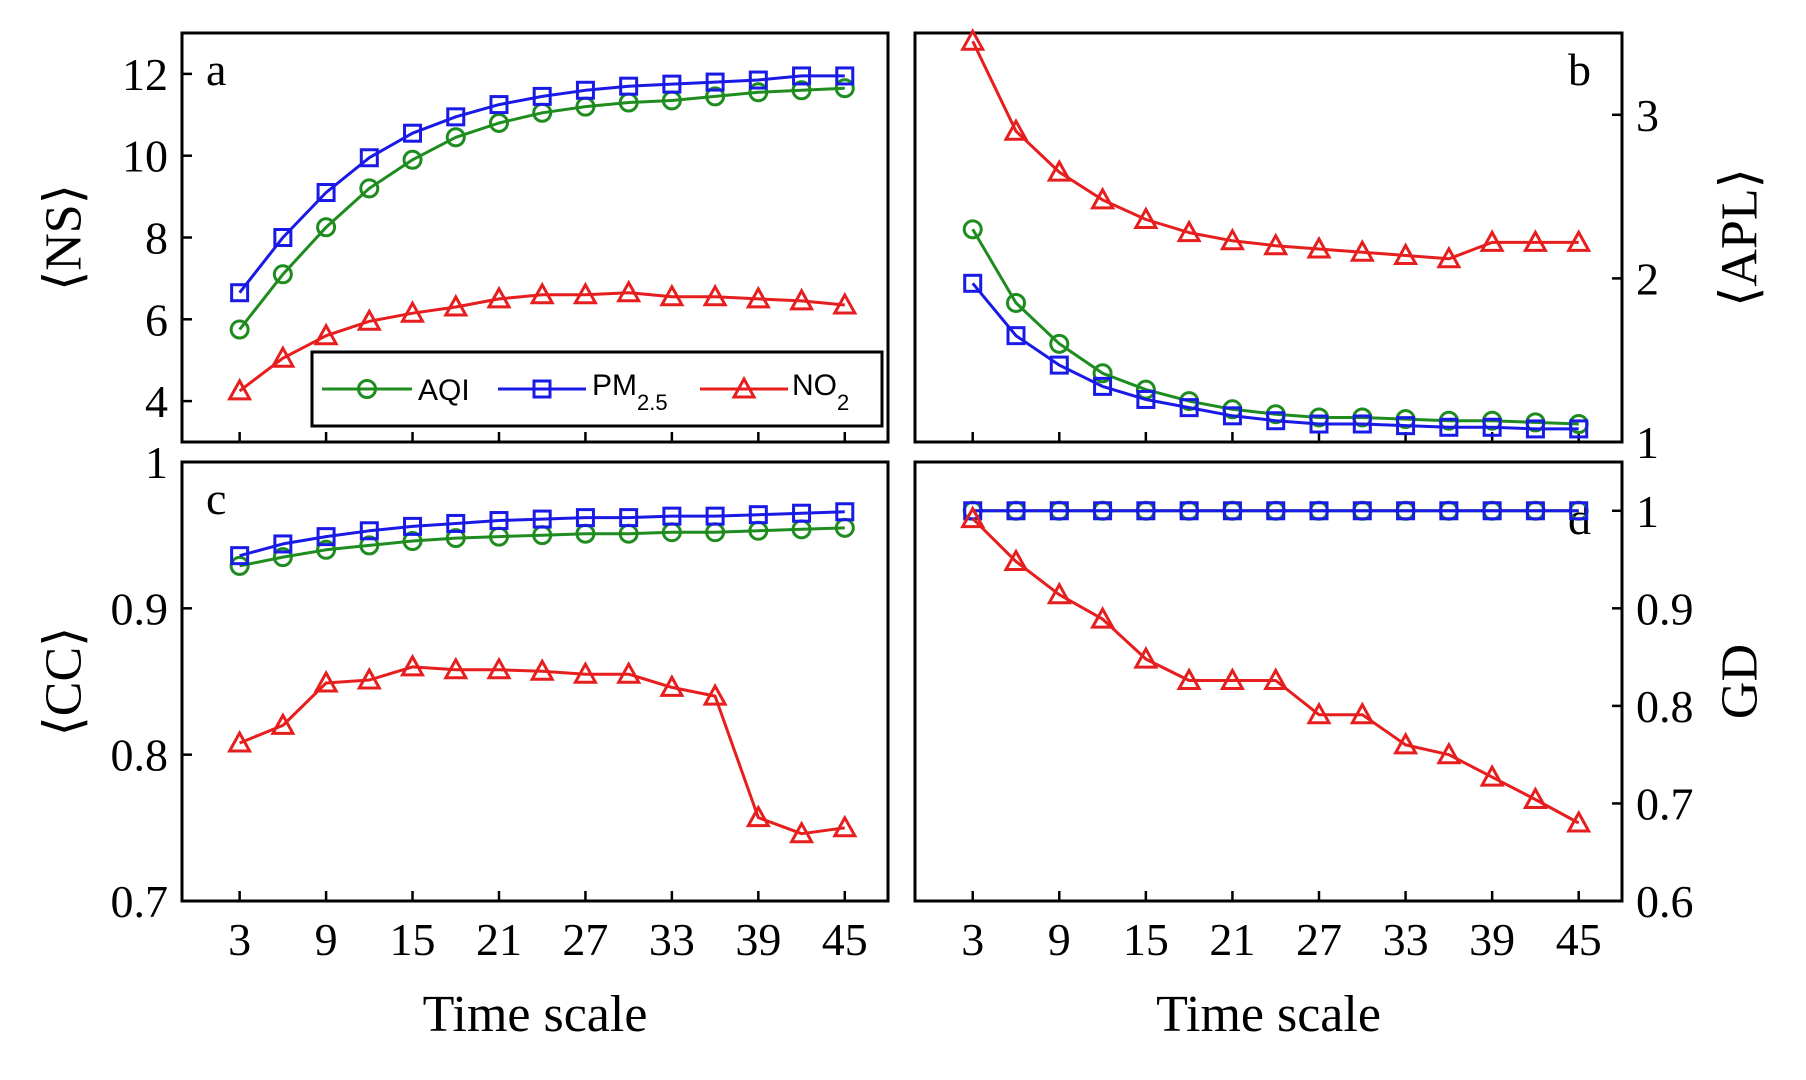 Image resolution: width=1806 pixels, height=1080 pixels. I want to click on y-tick-label: 12, so click(145, 74).